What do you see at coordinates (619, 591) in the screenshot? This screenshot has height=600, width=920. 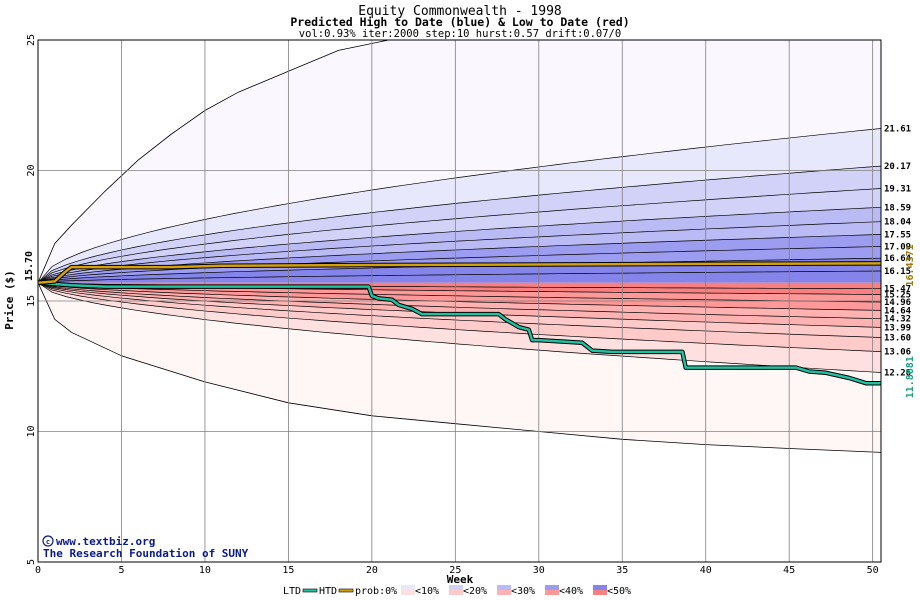 I see `legend-label-5: <50%` at bounding box center [619, 591].